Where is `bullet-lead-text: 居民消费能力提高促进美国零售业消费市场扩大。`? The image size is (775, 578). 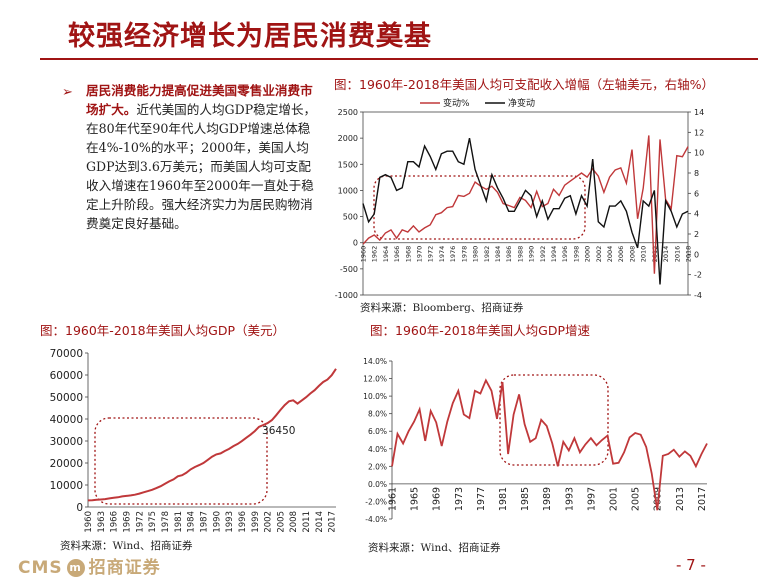 bullet-lead-text: 居民消费能力提高促进美国零售业消费市场扩大。 is located at coordinates (199, 100).